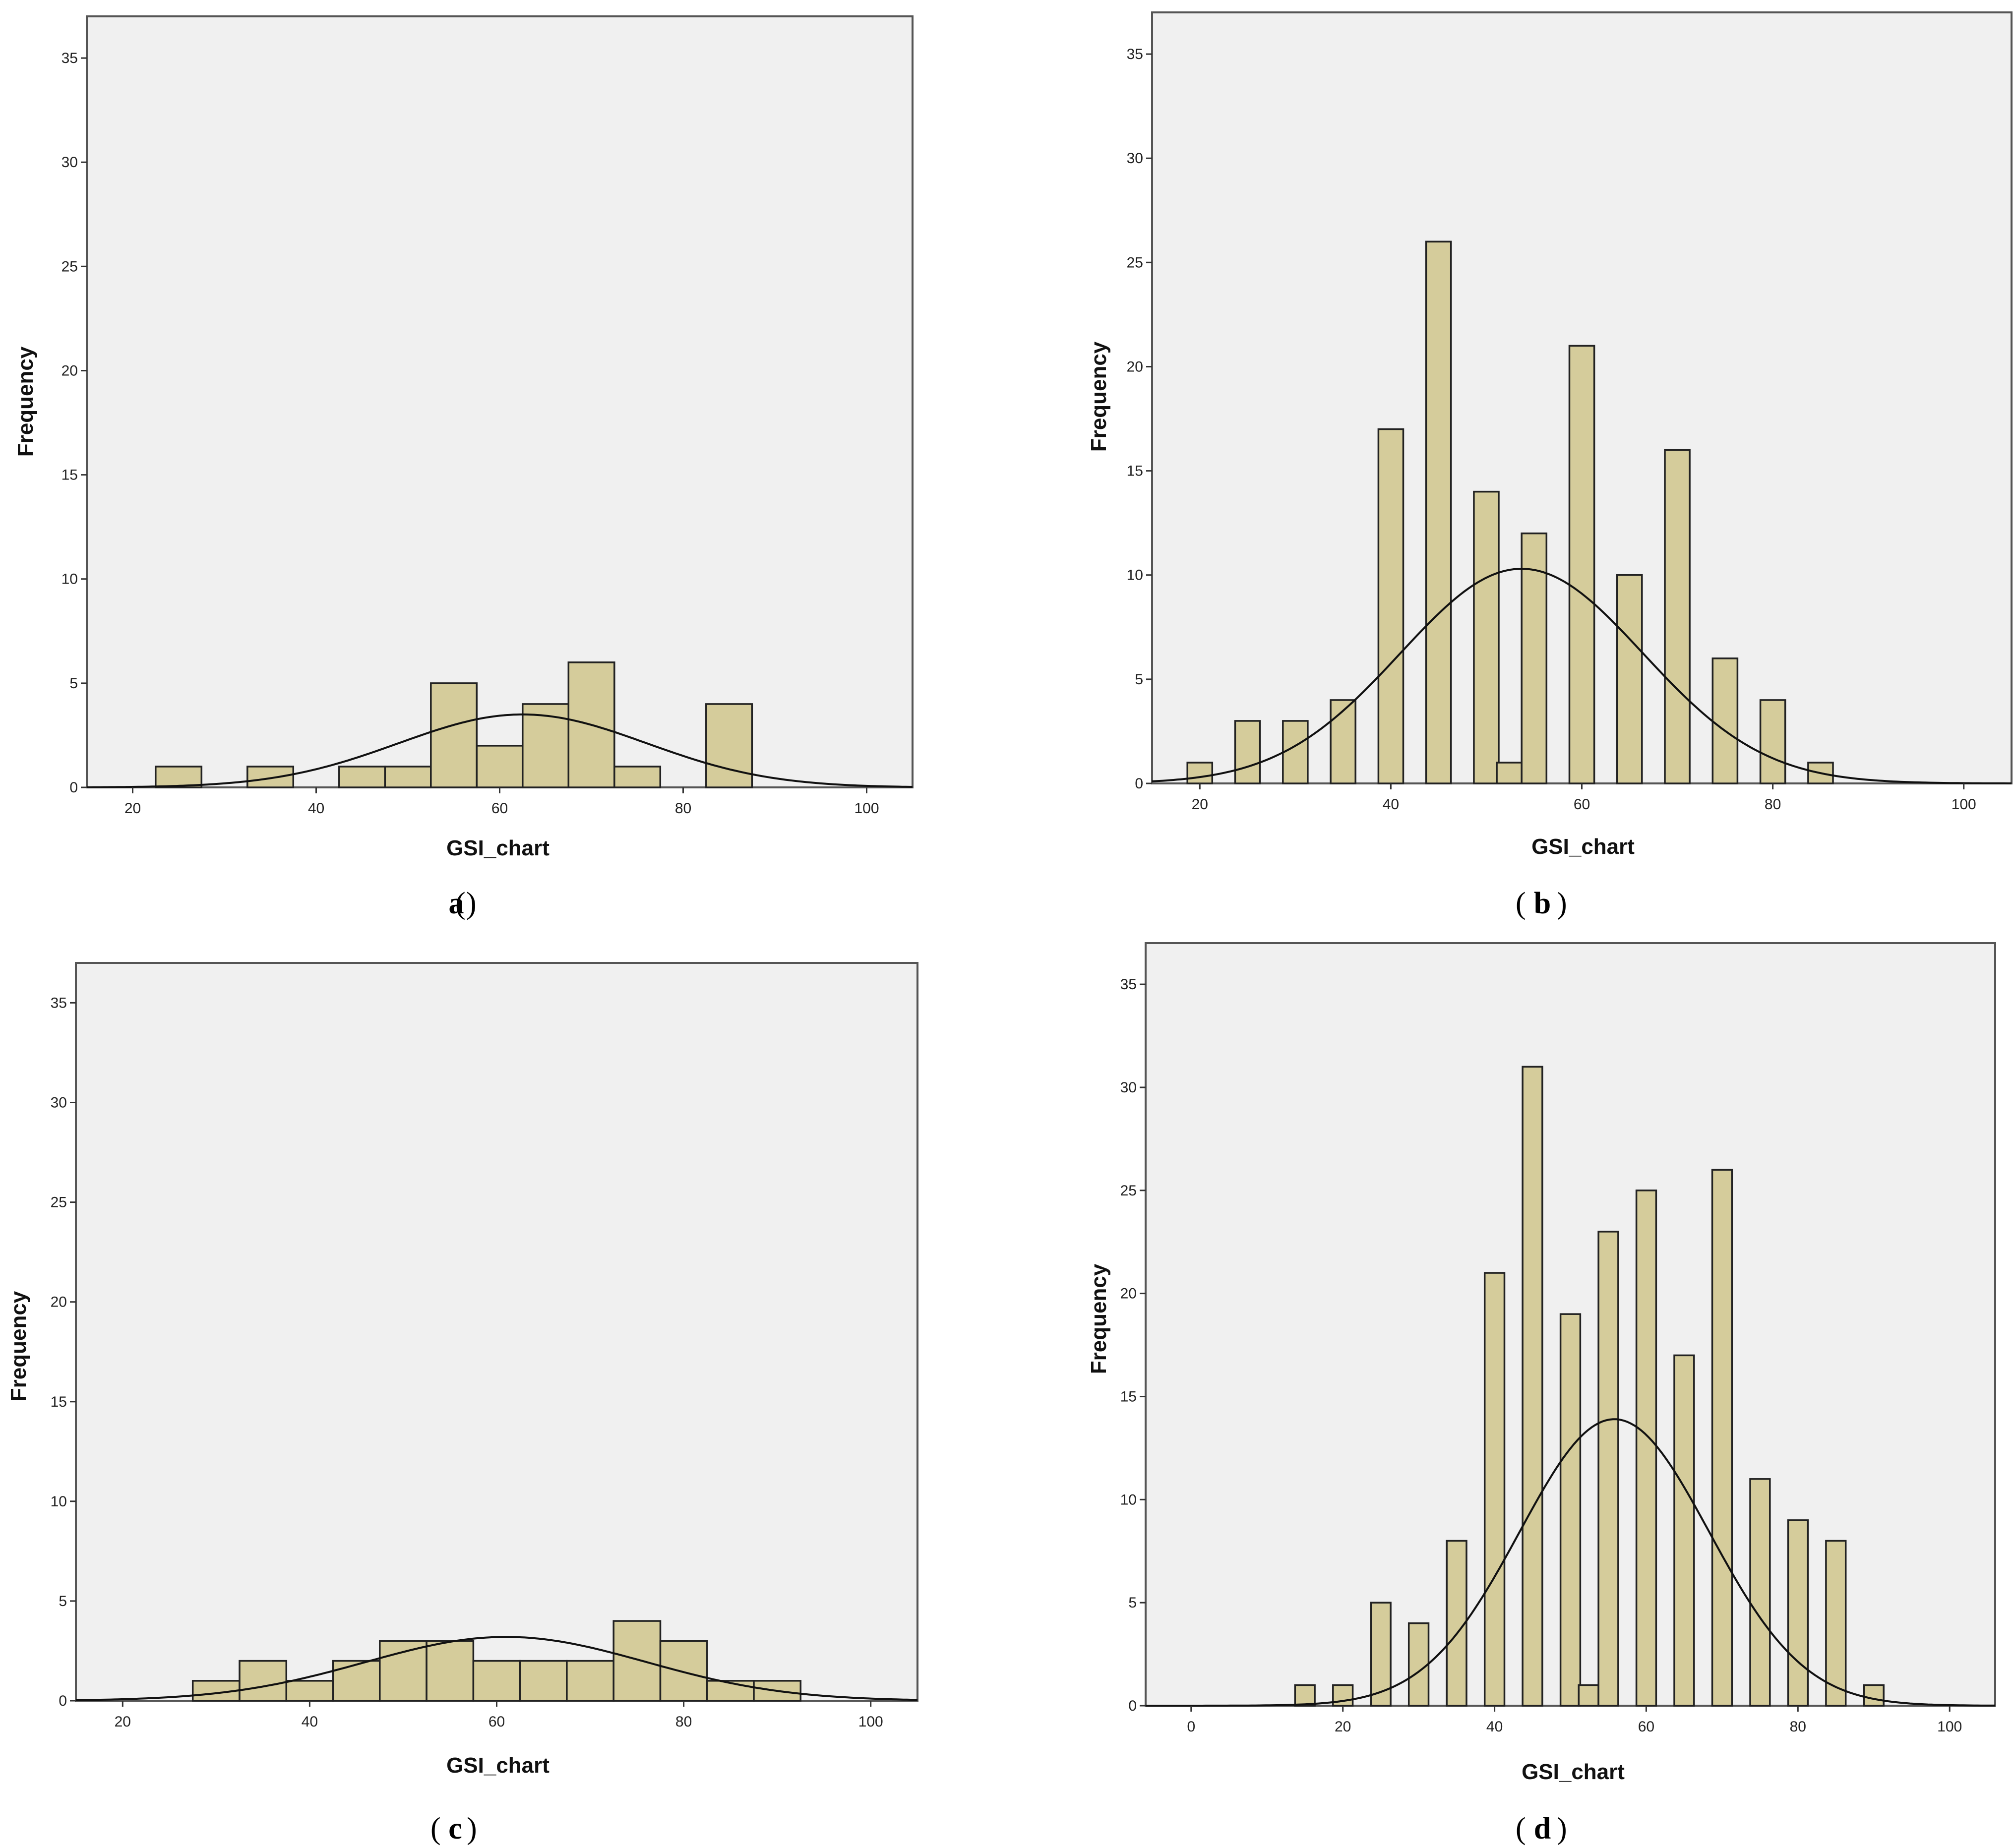  I want to click on panel-label-letter: c, so click(455, 1829).